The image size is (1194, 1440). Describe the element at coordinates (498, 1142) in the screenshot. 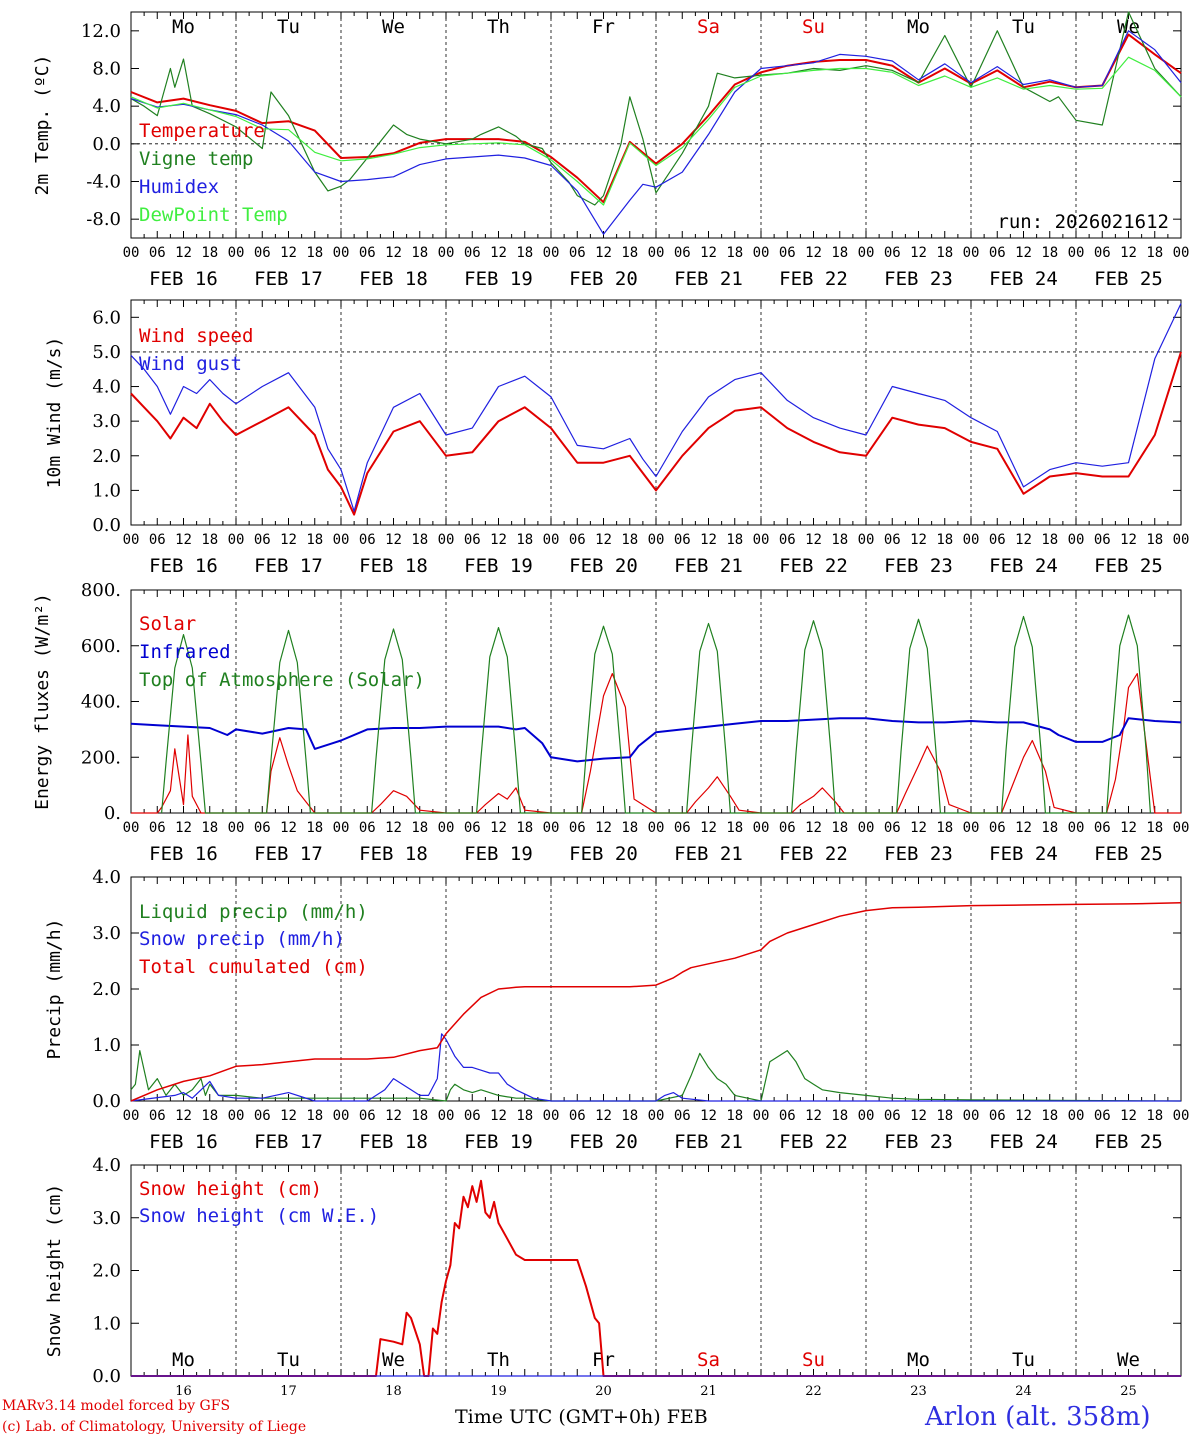

I see `date-label: FEB 19` at that location.